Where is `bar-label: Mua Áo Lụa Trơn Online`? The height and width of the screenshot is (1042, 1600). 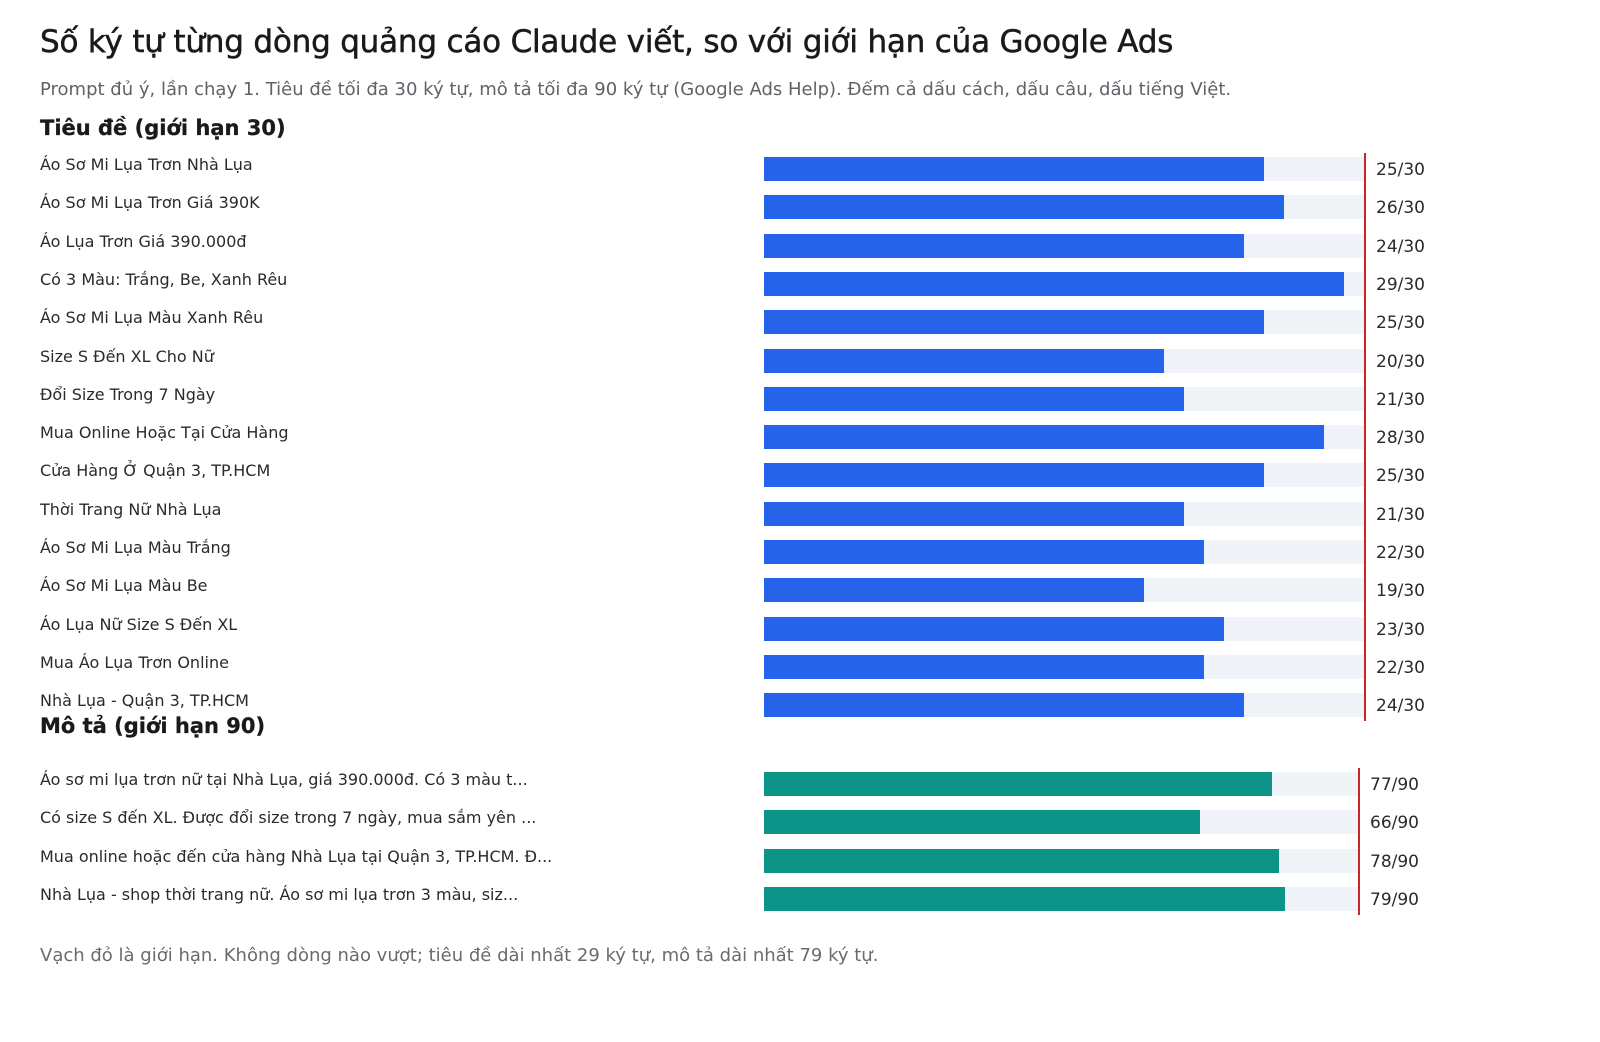 bar-label: Mua Áo Lụa Trơn Online is located at coordinates (134, 662).